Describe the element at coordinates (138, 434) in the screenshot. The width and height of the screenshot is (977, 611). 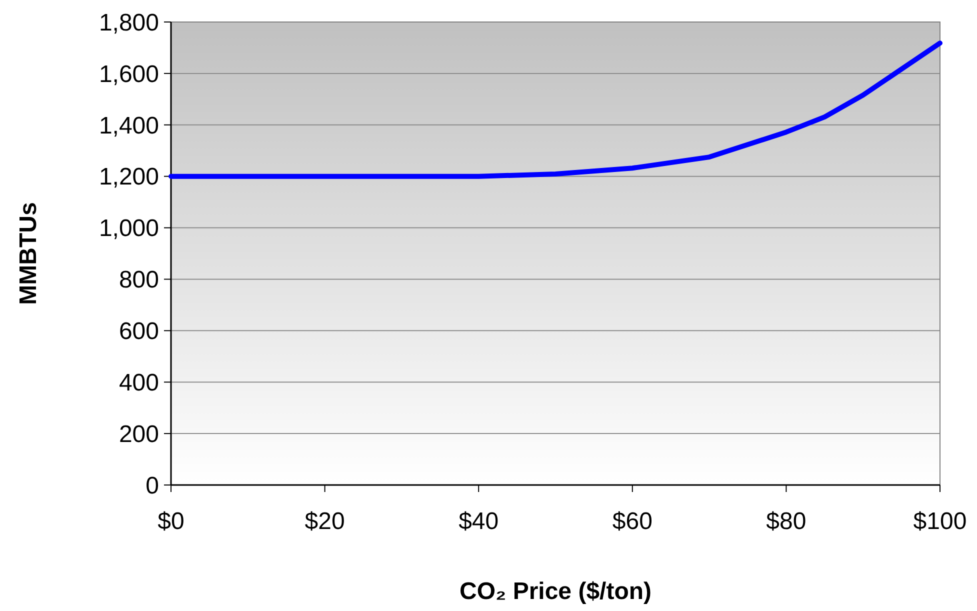
I see `y-tick-label: 200` at that location.